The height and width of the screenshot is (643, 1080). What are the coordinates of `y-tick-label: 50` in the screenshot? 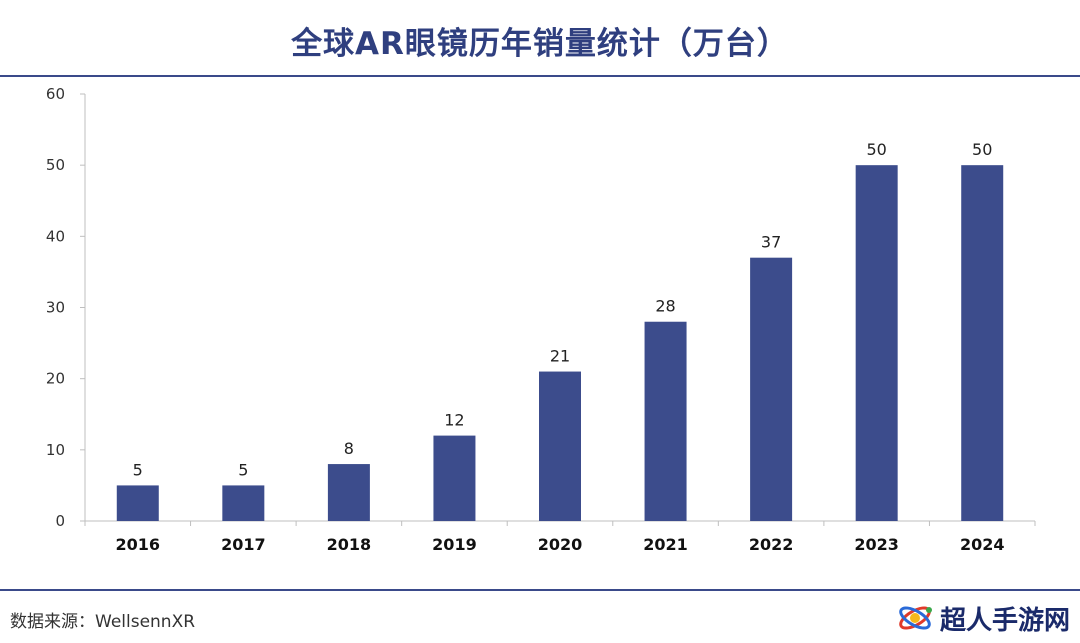 It's located at (55, 165).